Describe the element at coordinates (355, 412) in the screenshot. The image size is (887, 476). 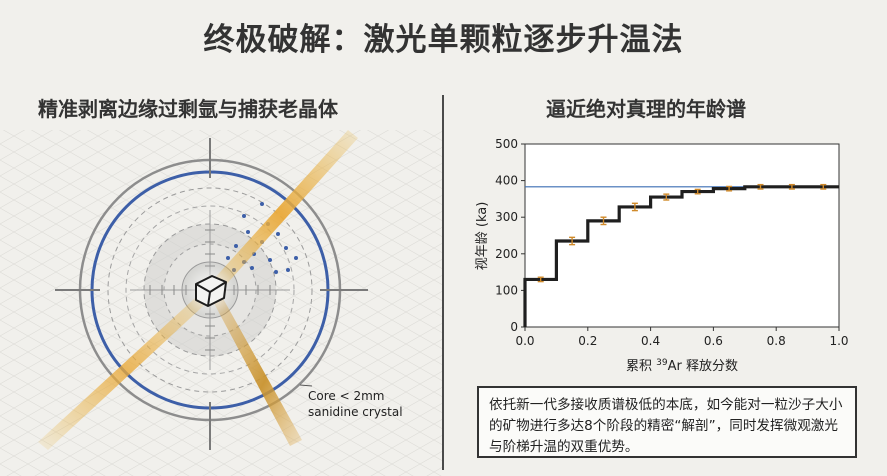
I see `core-label-line2: sanidine crystal` at that location.